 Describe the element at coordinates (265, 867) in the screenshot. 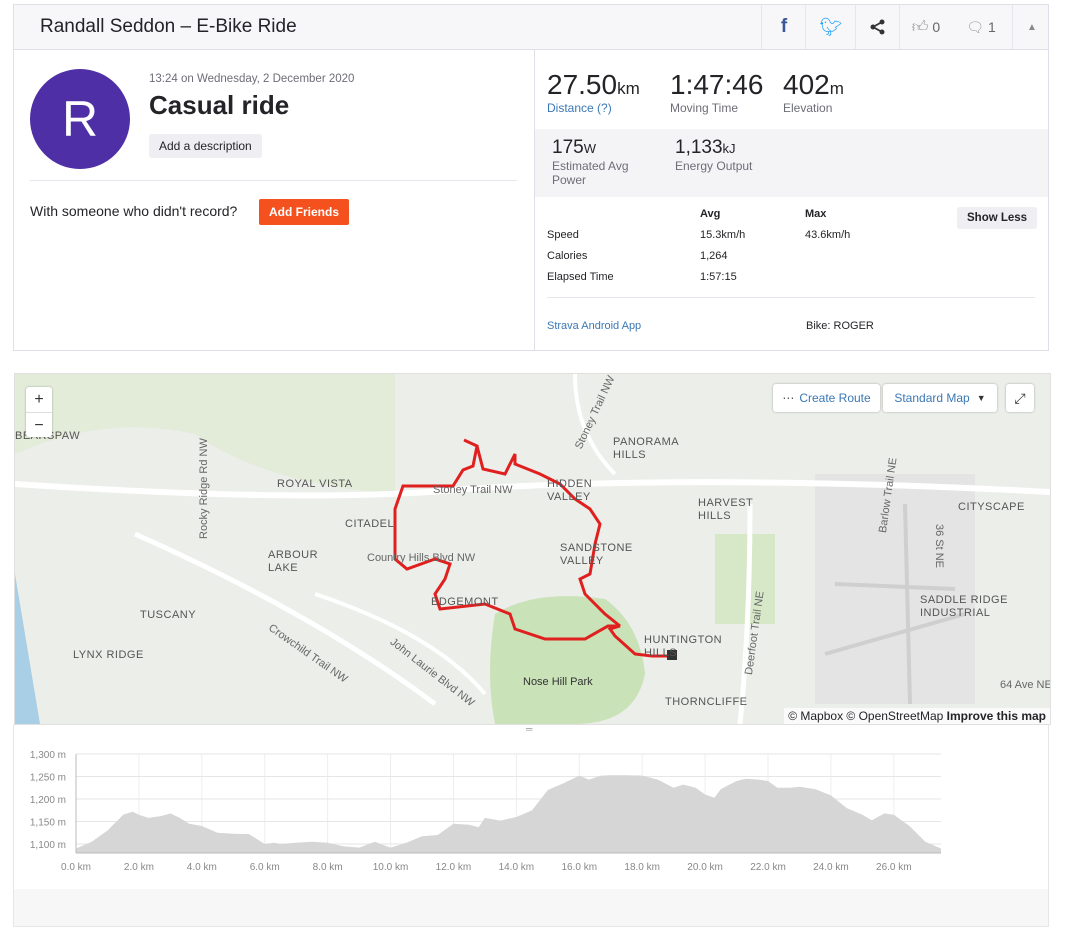

I see `x-tick-label: 6.0 km` at that location.